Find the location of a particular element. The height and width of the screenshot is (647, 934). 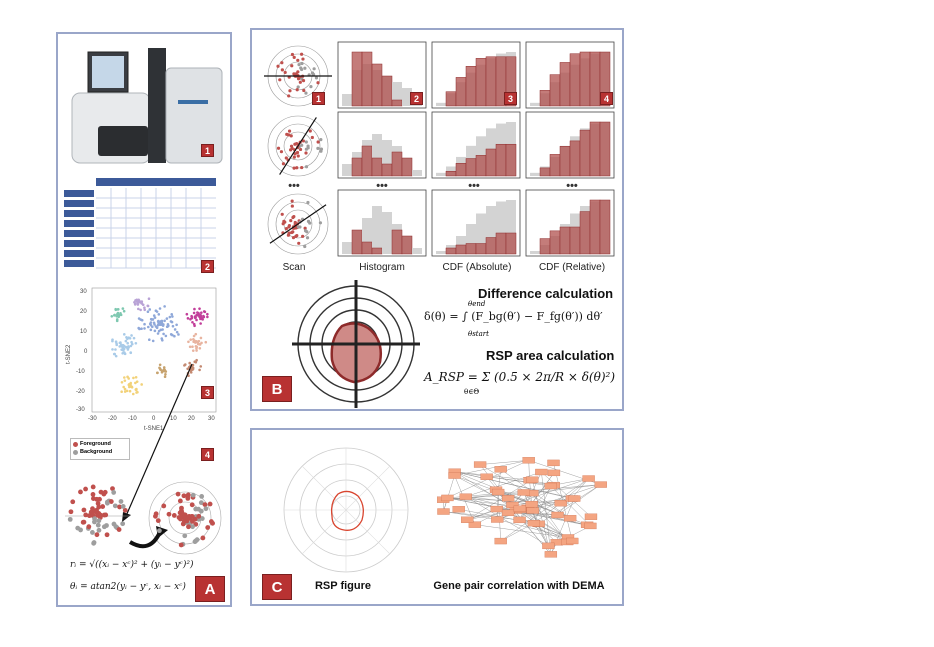

expression-table is located at coordinates (140, 223).